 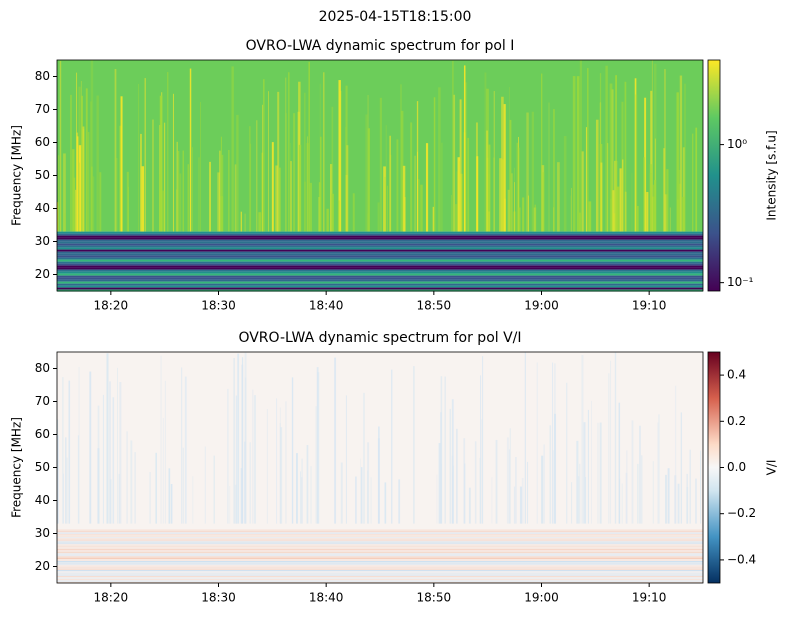 What do you see at coordinates (772, 175) in the screenshot?
I see `colorbar-label: Intensity [s.f.u]` at bounding box center [772, 175].